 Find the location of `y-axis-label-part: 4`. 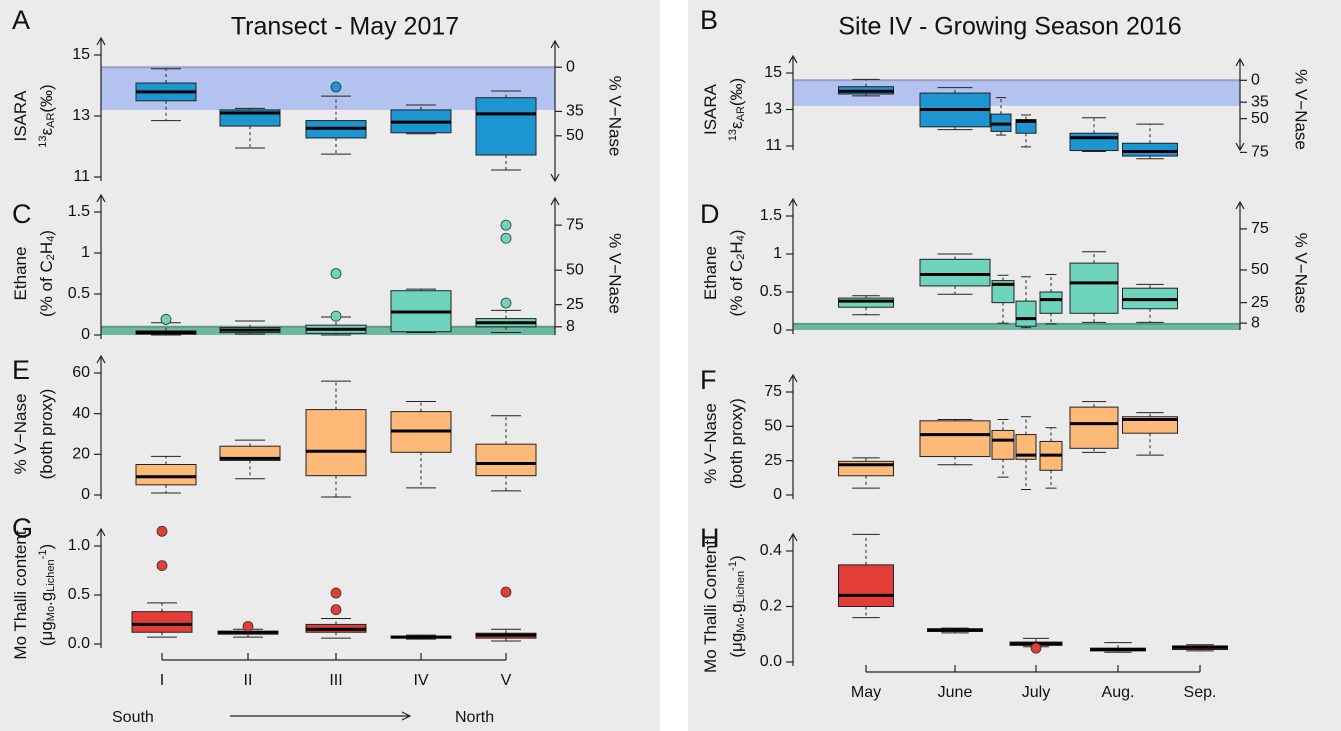

y-axis-label-part: 4 is located at coordinates (741, 238).